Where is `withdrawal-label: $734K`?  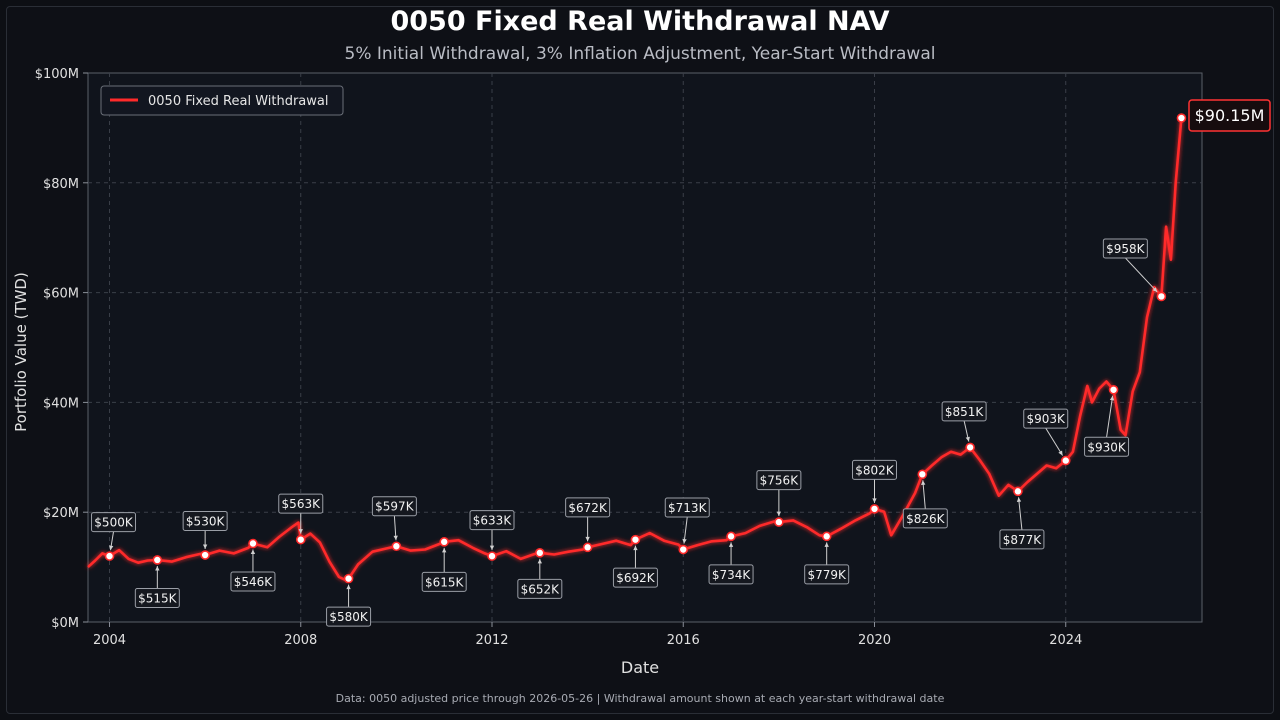
withdrawal-label: $734K is located at coordinates (732, 575).